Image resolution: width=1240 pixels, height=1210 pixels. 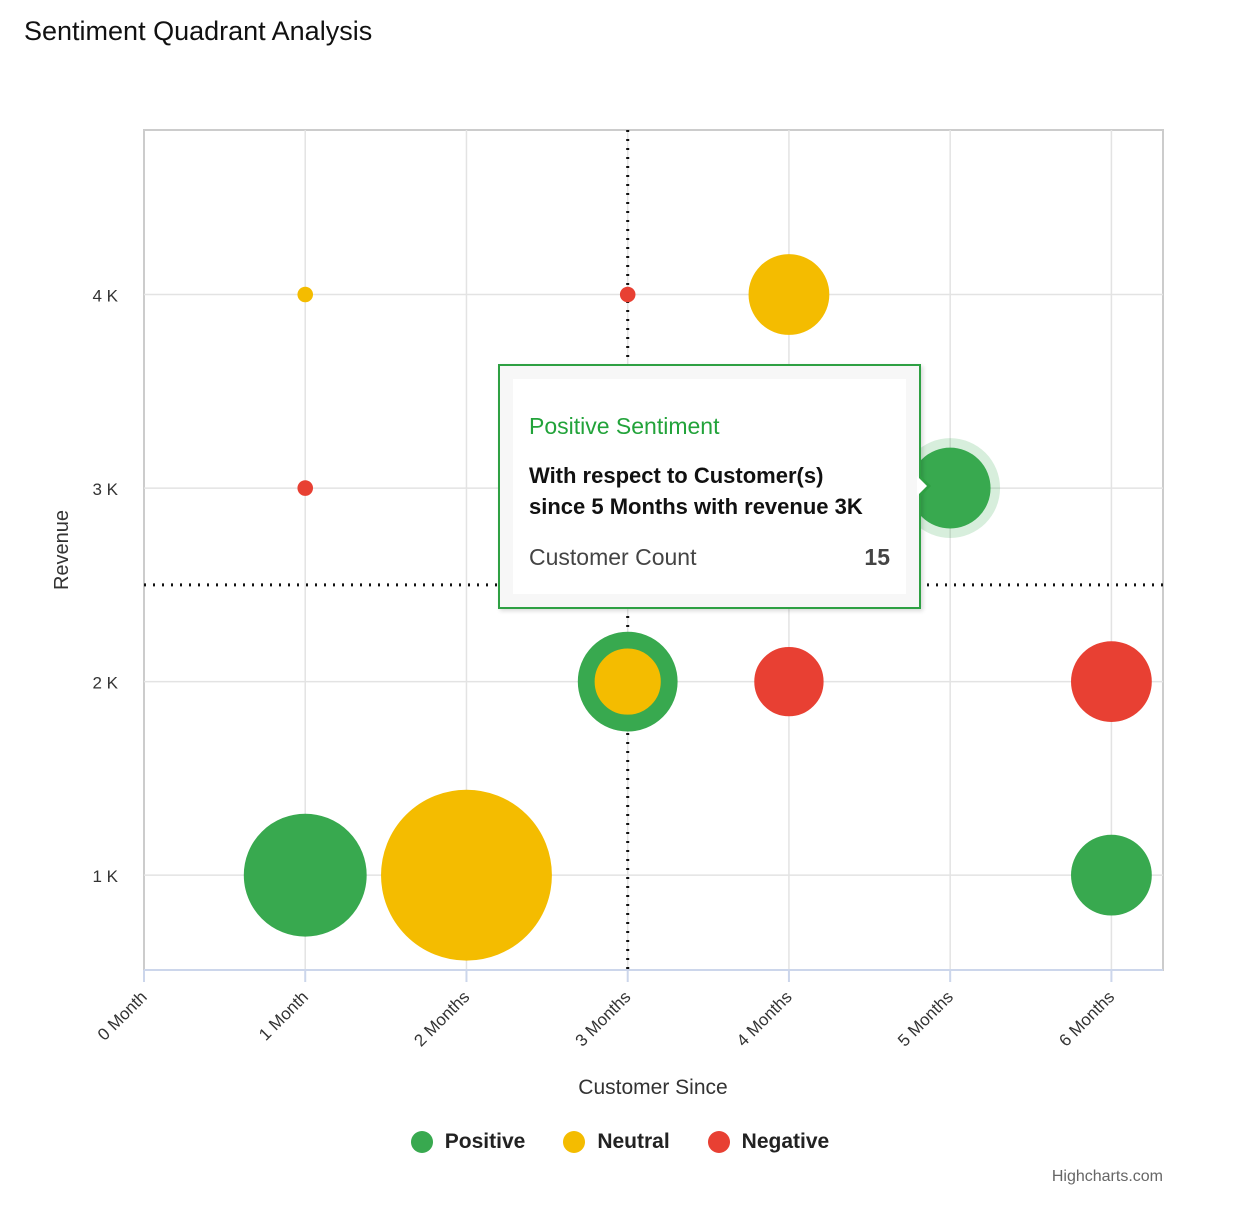 What do you see at coordinates (624, 426) in the screenshot?
I see `tooltip-header: Positive Sentiment` at bounding box center [624, 426].